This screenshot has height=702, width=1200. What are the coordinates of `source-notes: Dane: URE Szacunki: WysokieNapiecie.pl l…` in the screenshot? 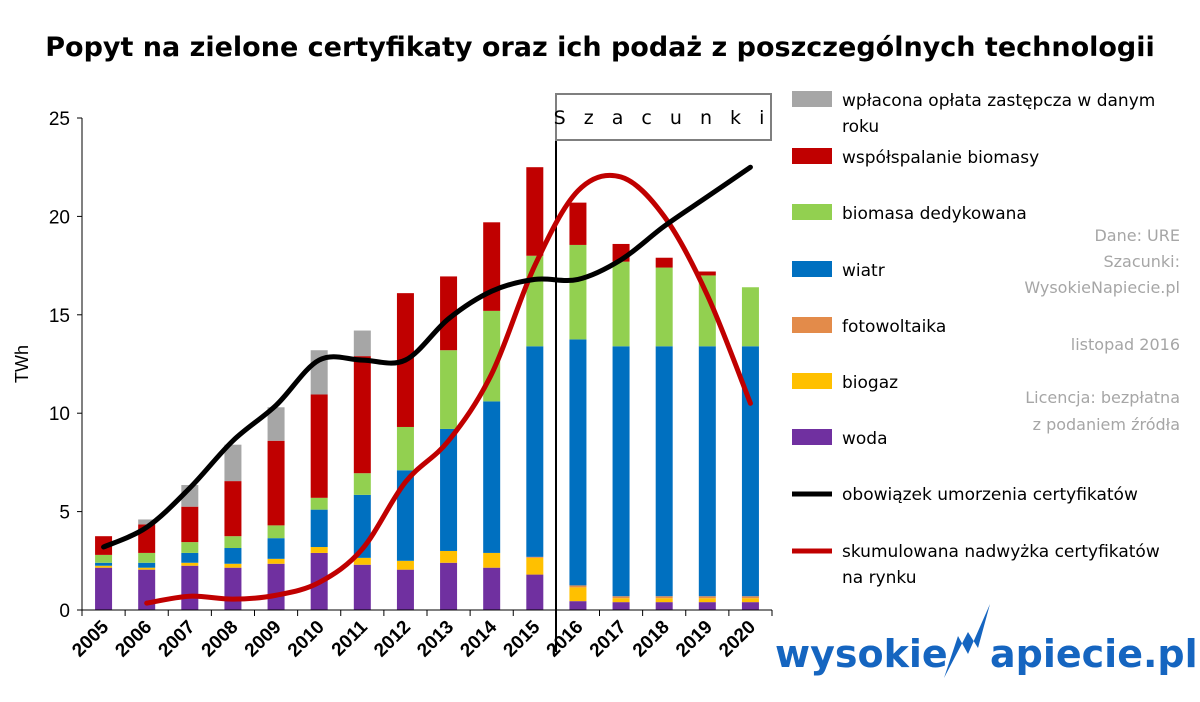 It's located at (1102, 330).